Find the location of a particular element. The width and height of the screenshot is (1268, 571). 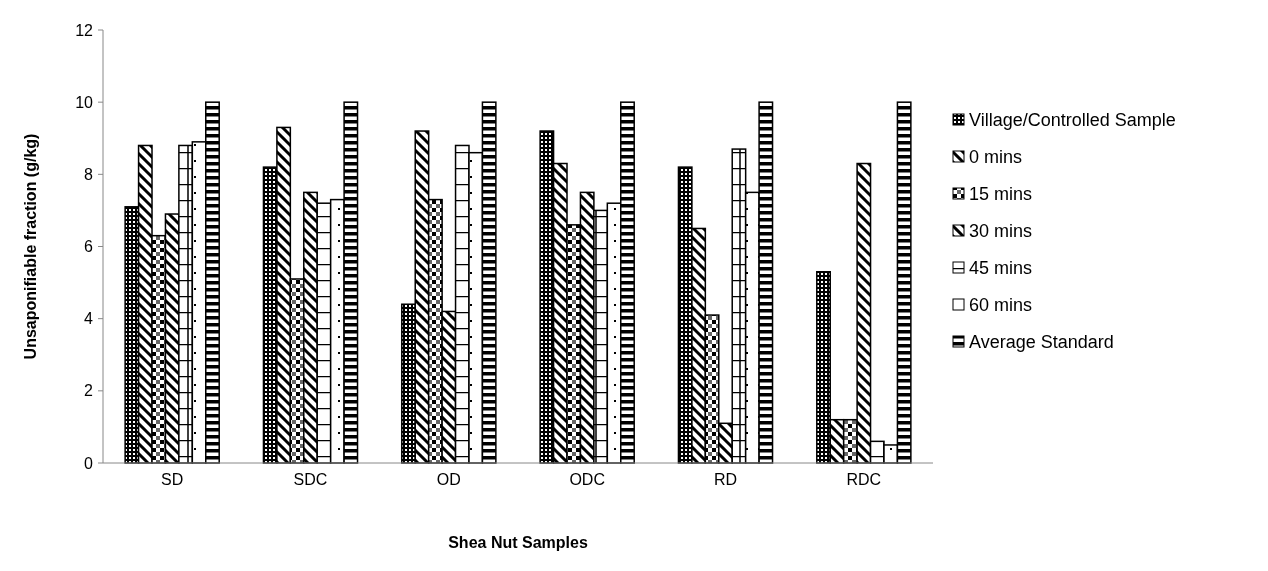

y-tick-label: 2 is located at coordinates (89, 391).